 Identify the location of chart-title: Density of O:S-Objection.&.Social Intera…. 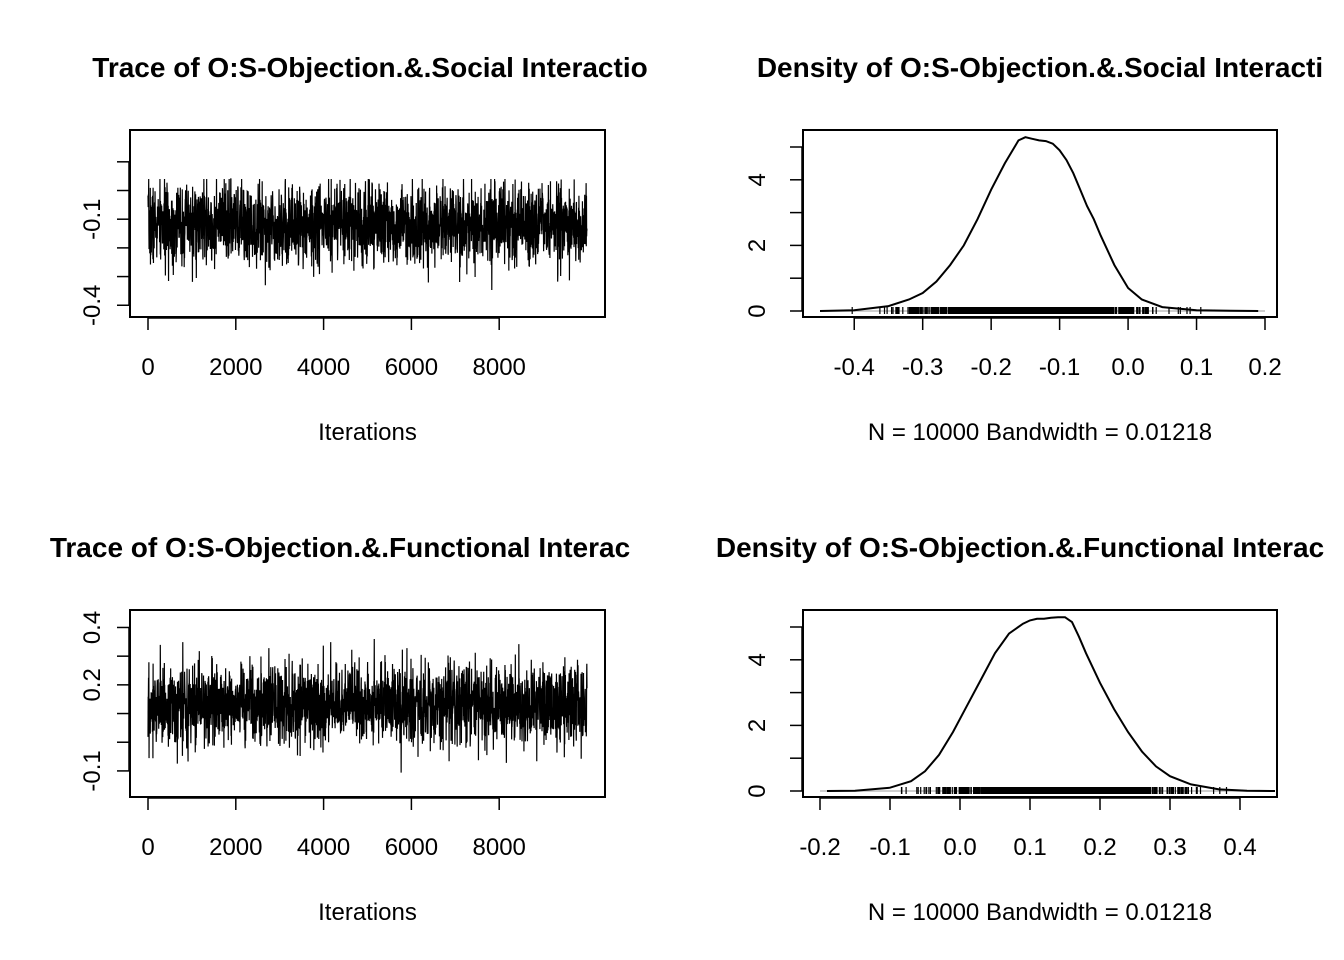
(1040, 67).